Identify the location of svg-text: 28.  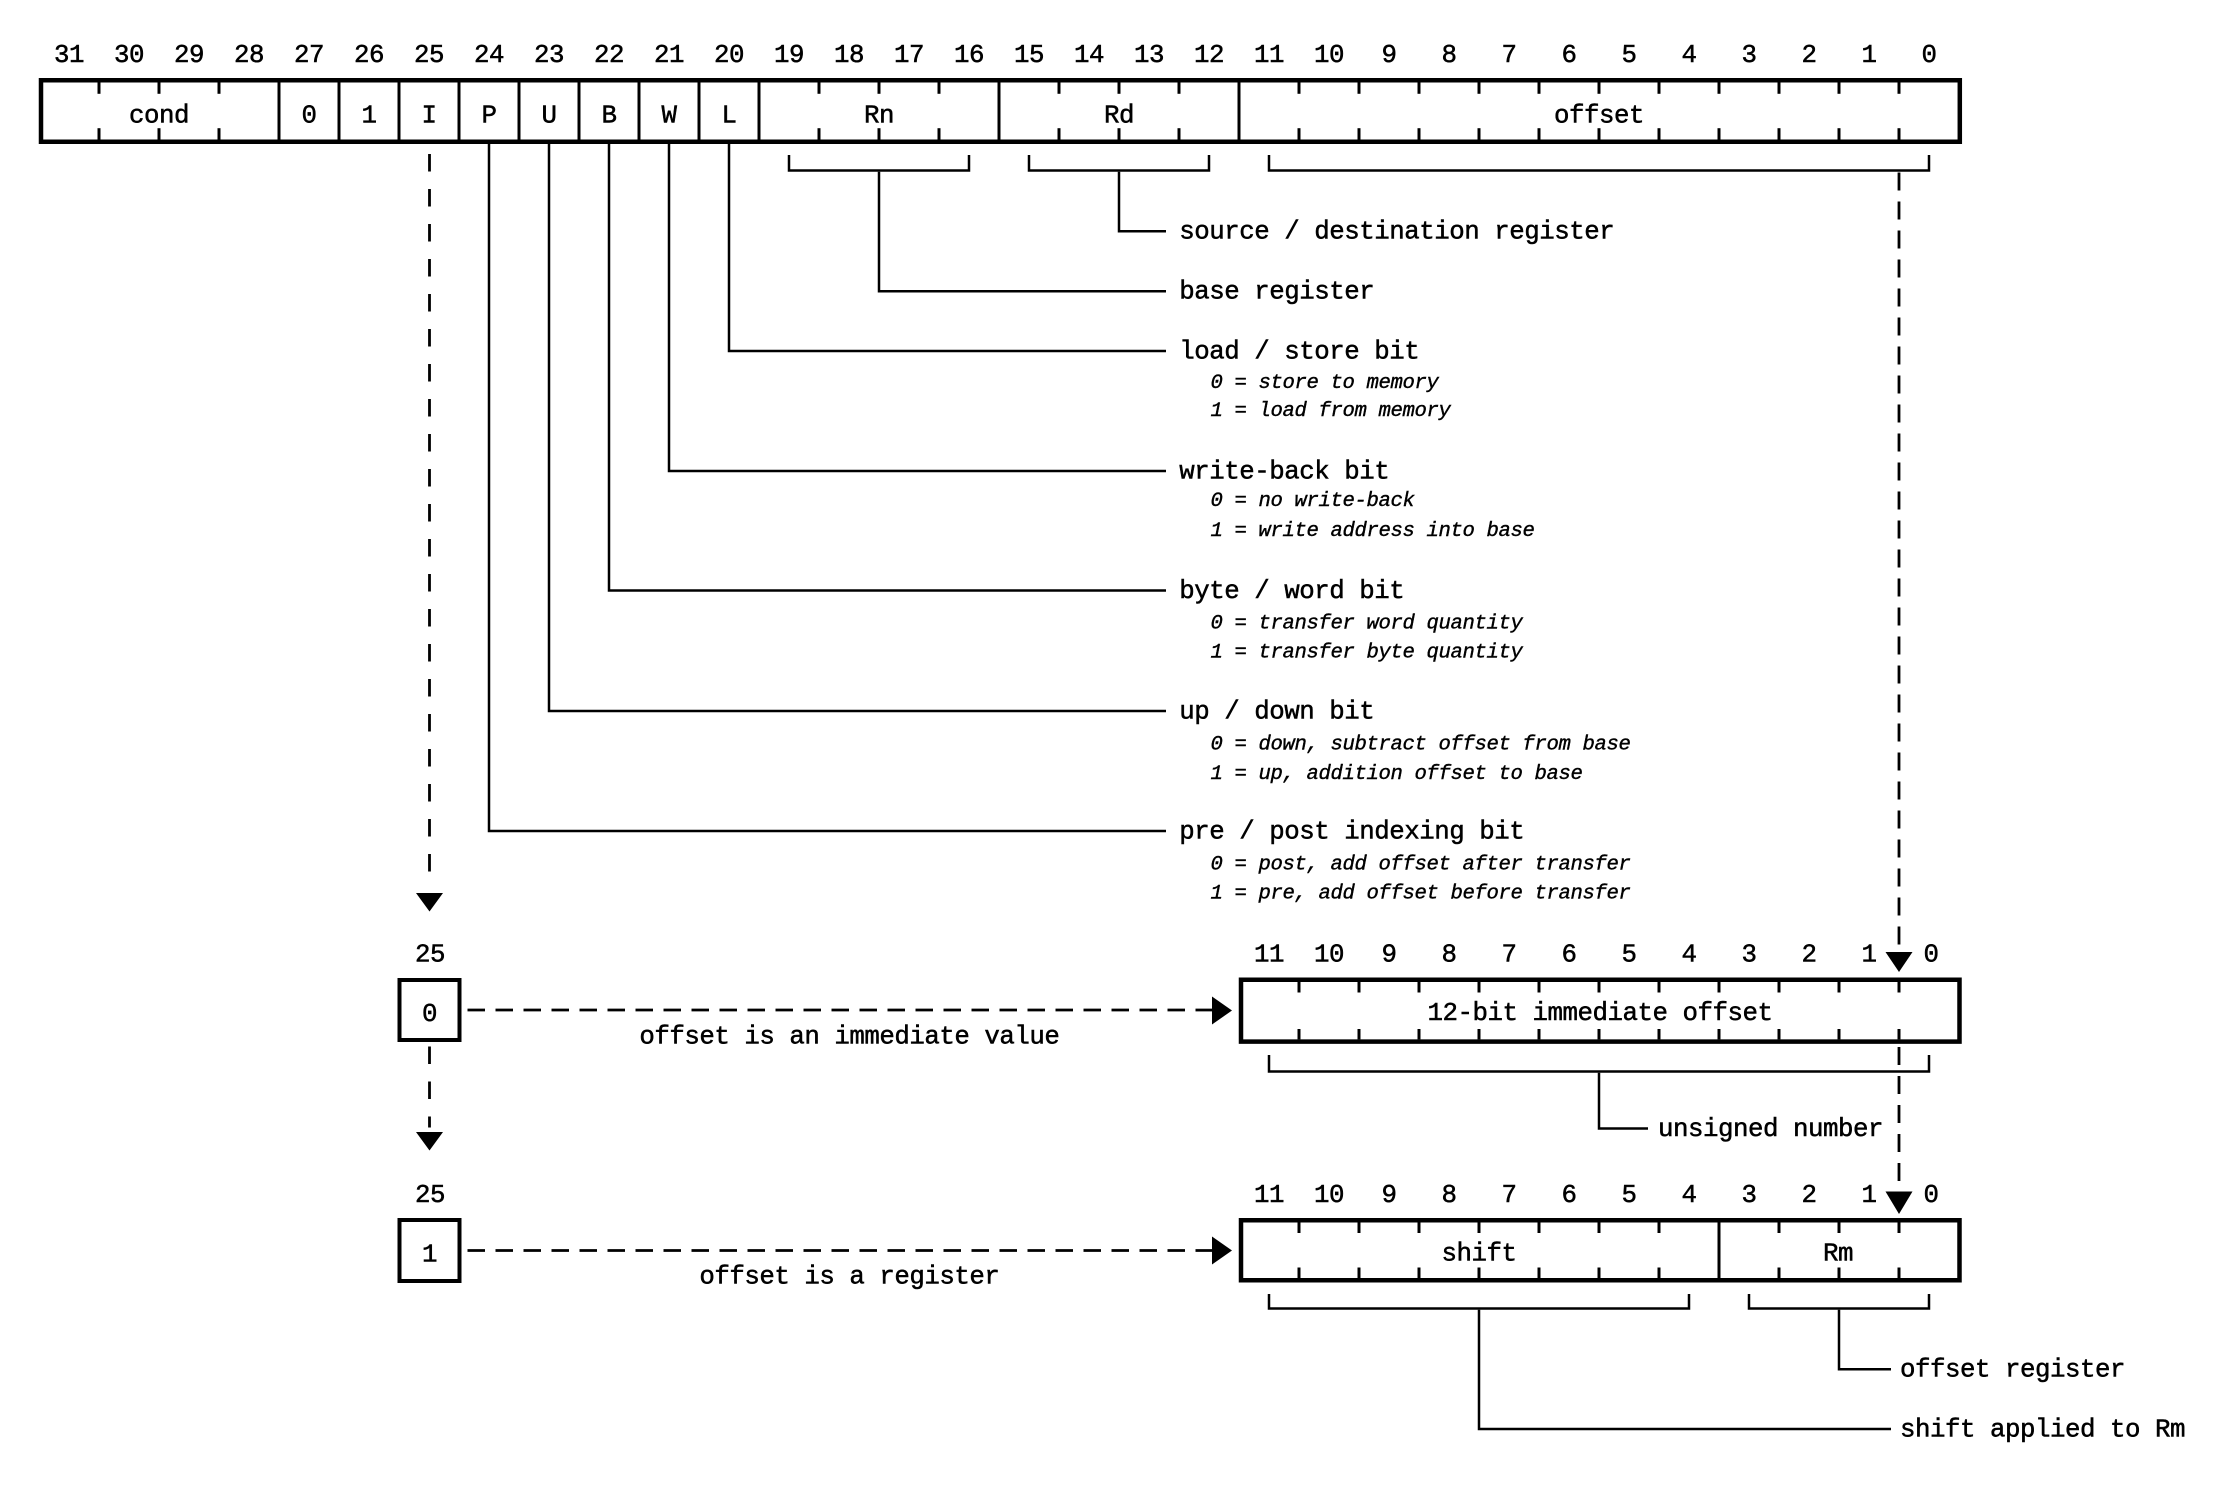
(249, 55).